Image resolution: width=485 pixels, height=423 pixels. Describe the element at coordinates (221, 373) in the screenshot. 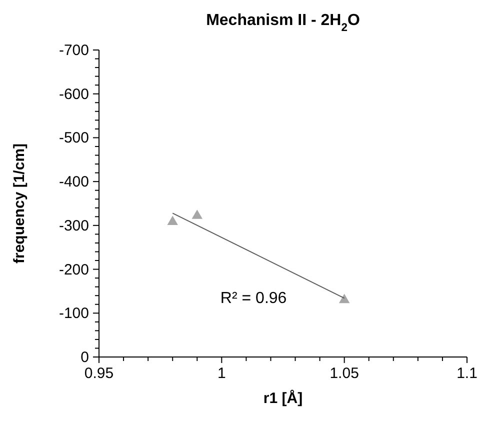

I see `x-tick-label: 1` at that location.